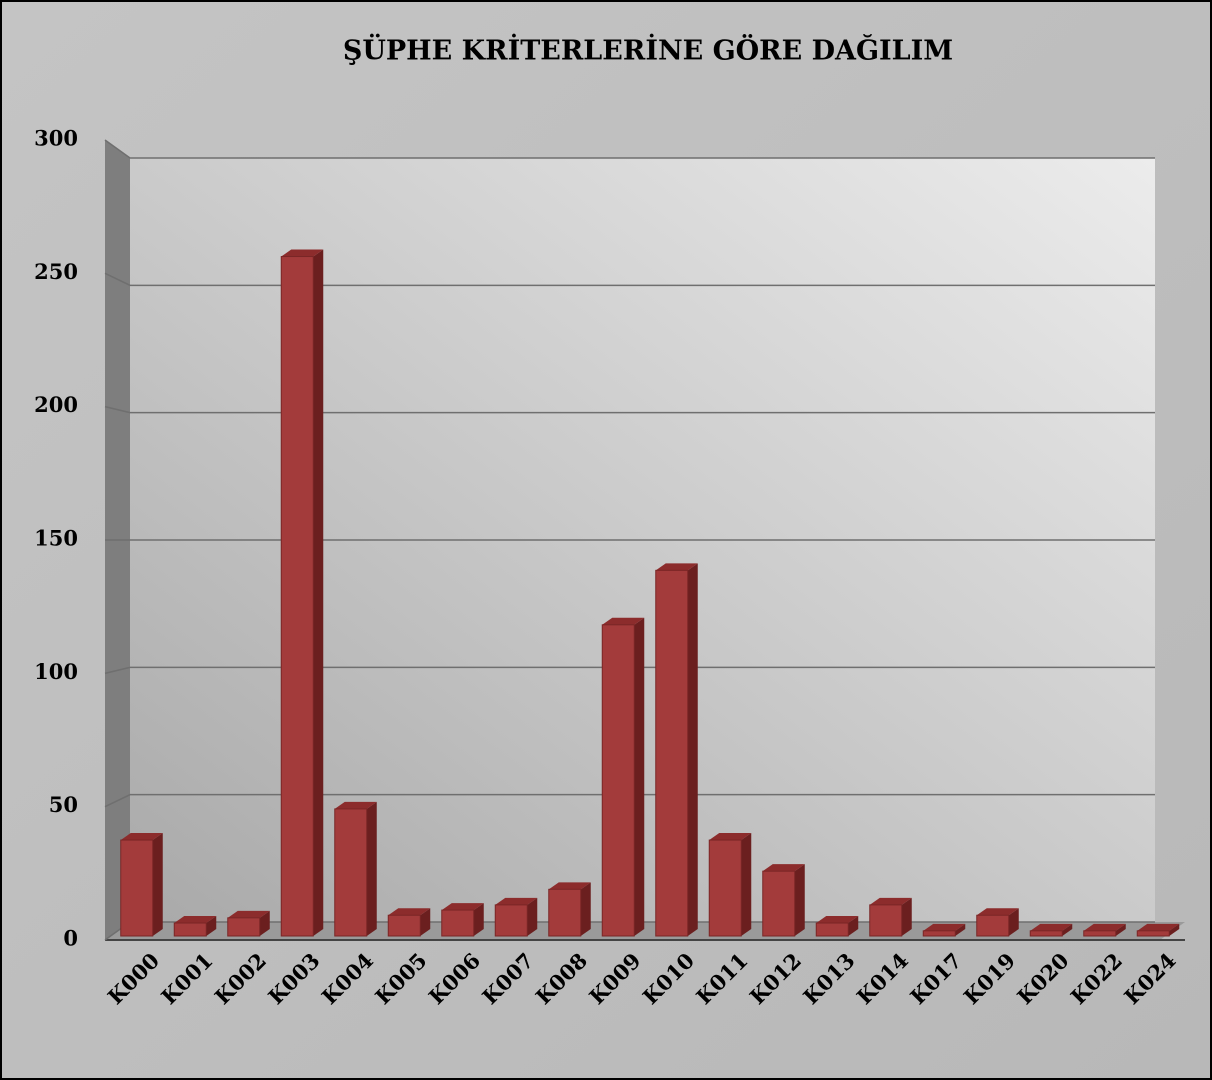  What do you see at coordinates (56, 271) in the screenshot?
I see `y-tick-label: 250` at bounding box center [56, 271].